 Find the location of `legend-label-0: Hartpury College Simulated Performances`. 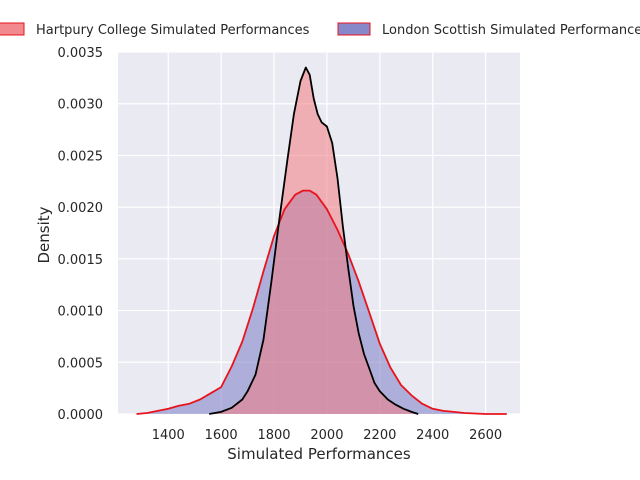

legend-label-0: Hartpury College Simulated Performances is located at coordinates (173, 30).